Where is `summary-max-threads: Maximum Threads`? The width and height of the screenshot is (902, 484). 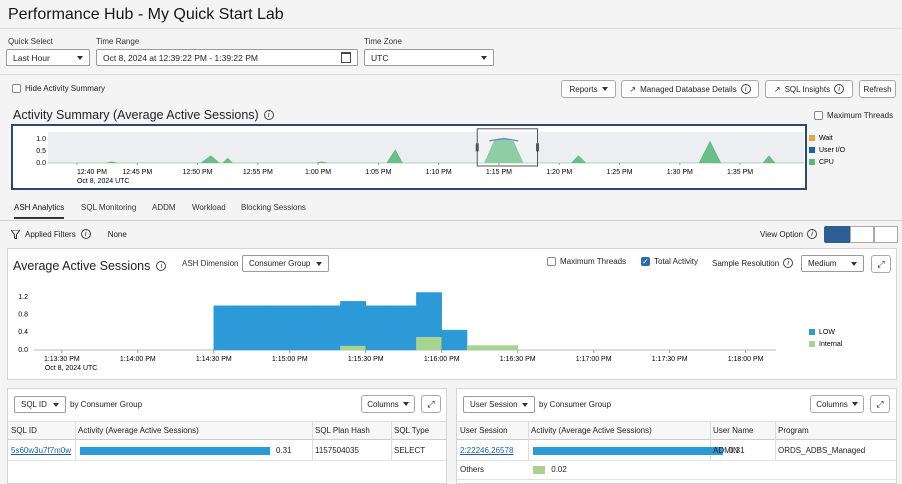 summary-max-threads: Maximum Threads is located at coordinates (853, 115).